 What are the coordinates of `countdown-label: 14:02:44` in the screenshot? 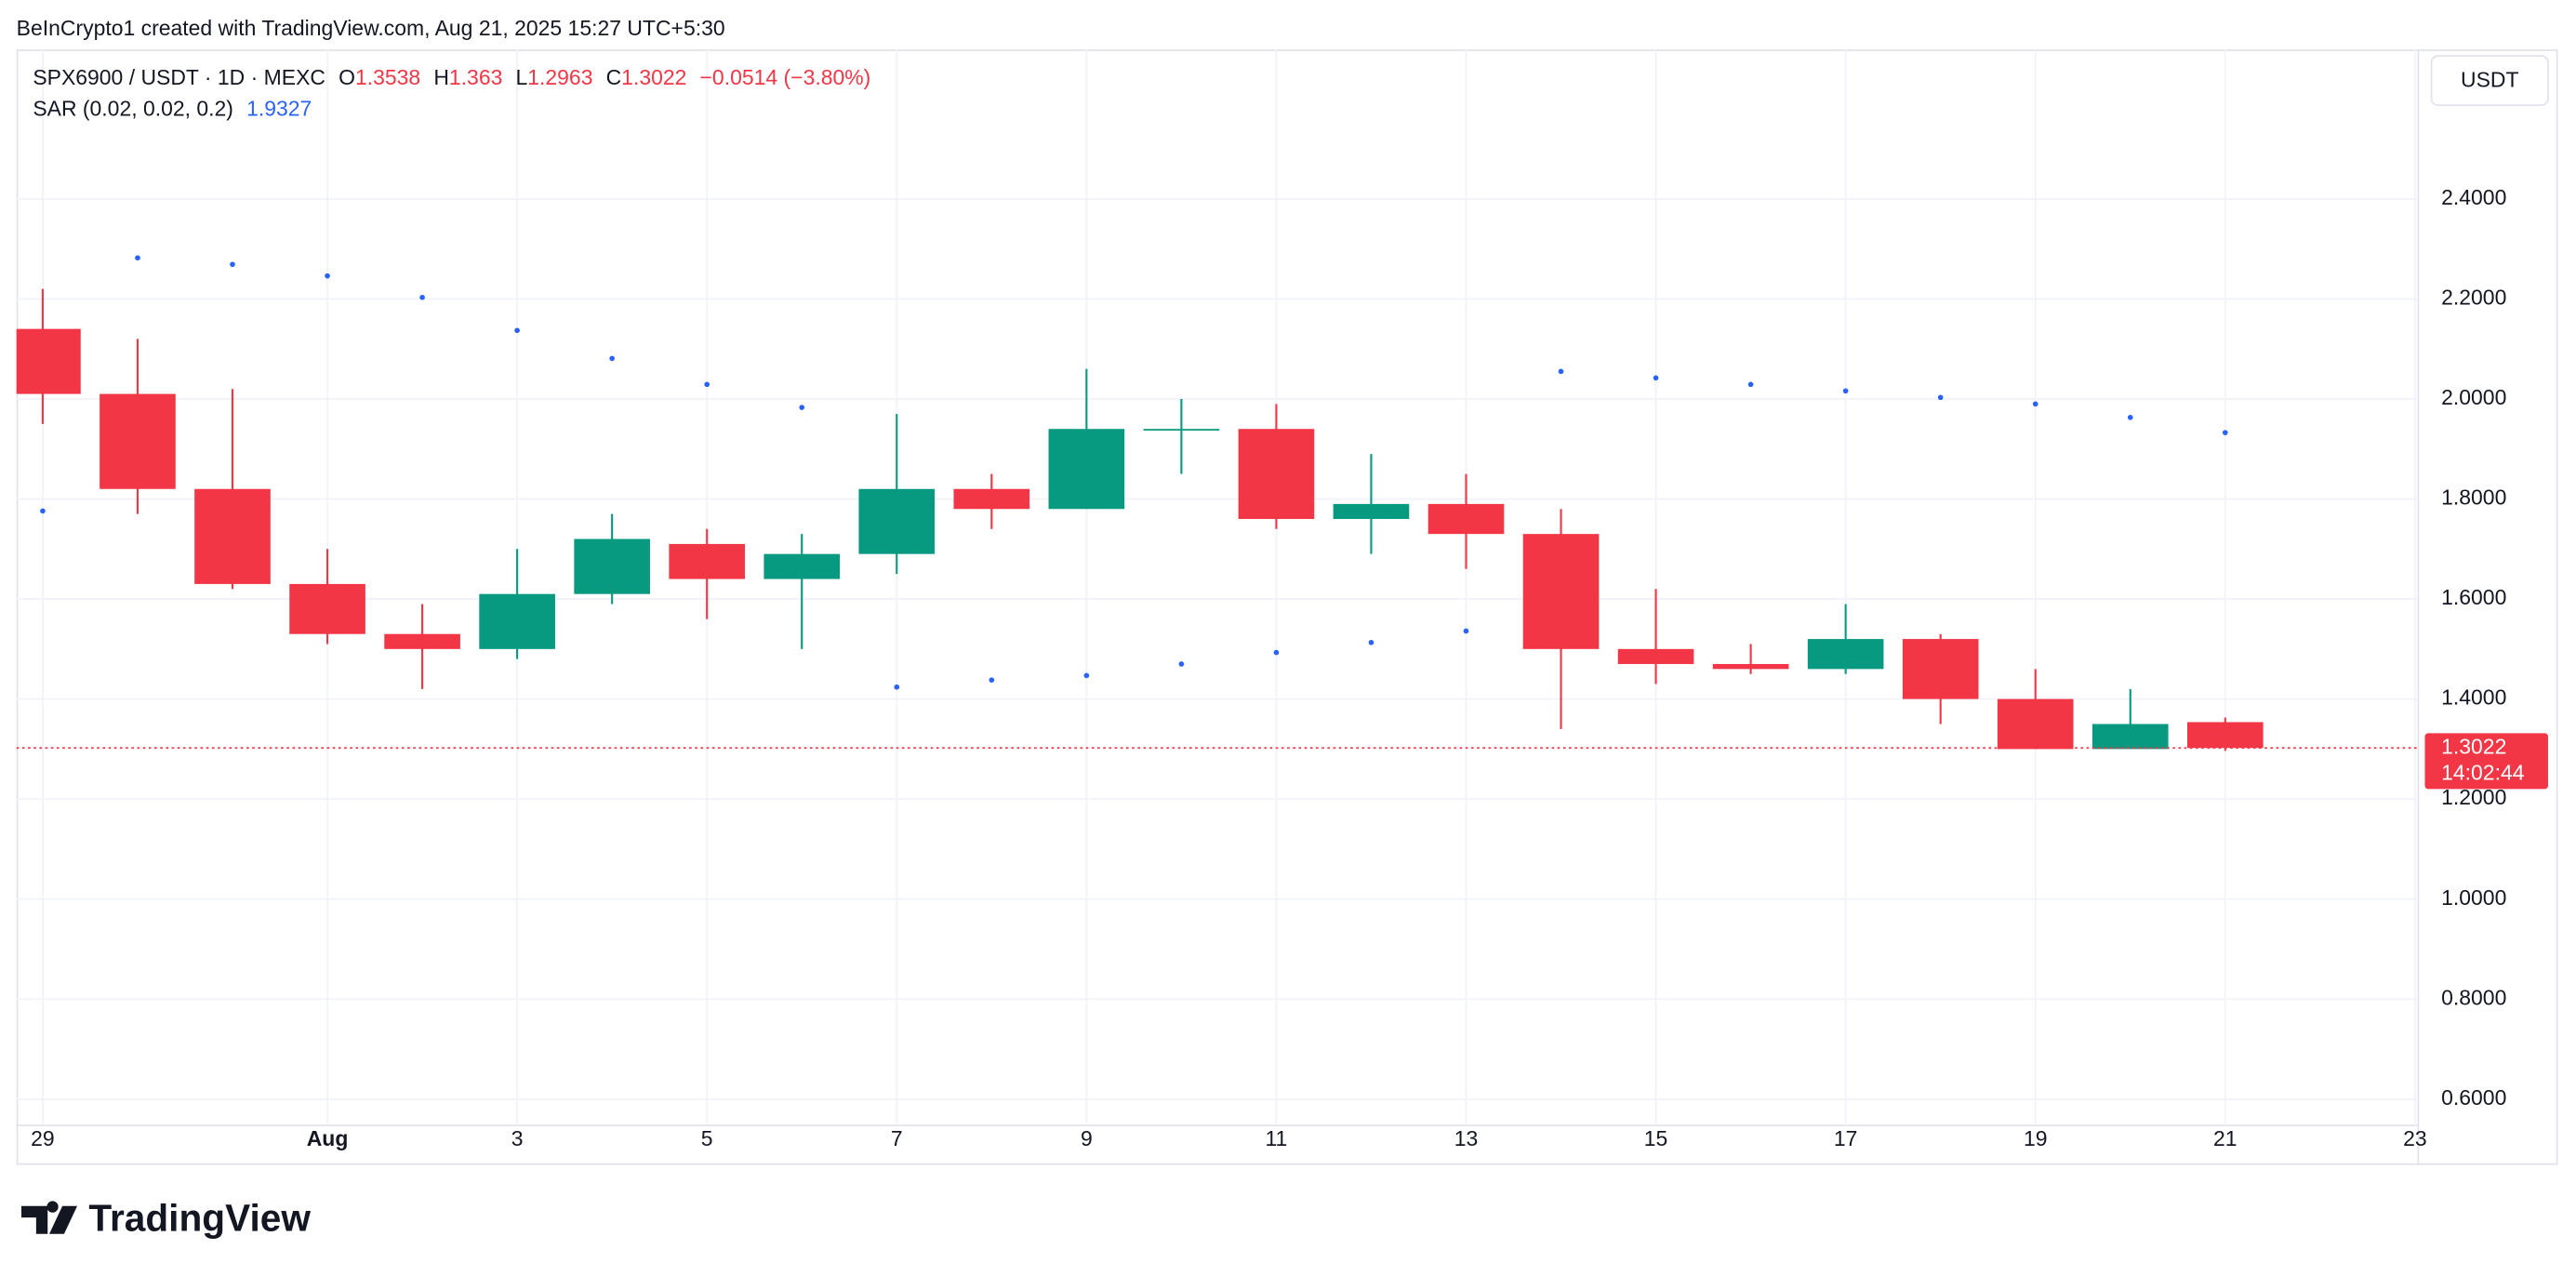 It's located at (2483, 773).